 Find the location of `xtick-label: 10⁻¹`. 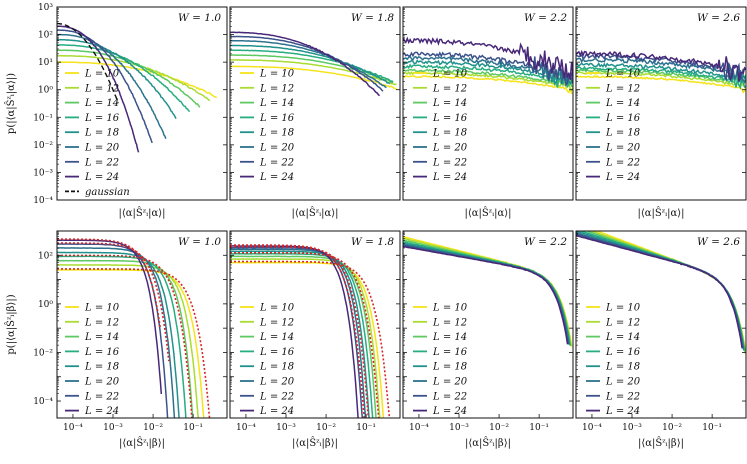

xtick-label: 10⁻¹ is located at coordinates (193, 428).